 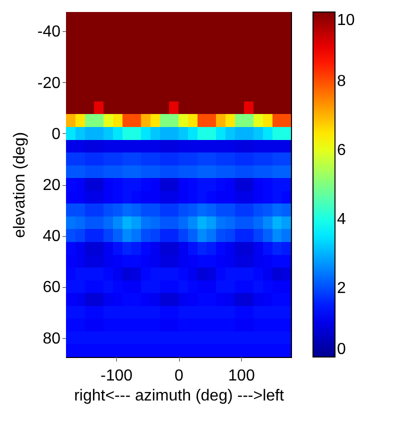 I want to click on y-axis-title: elevation (deg), so click(x=19, y=185).